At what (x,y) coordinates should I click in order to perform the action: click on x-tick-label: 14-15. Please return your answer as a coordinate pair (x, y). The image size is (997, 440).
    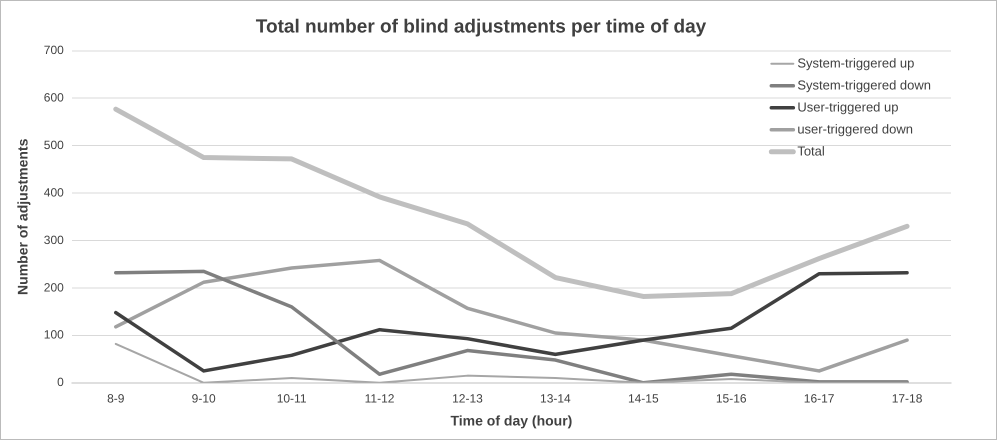
    Looking at the image, I should click on (643, 398).